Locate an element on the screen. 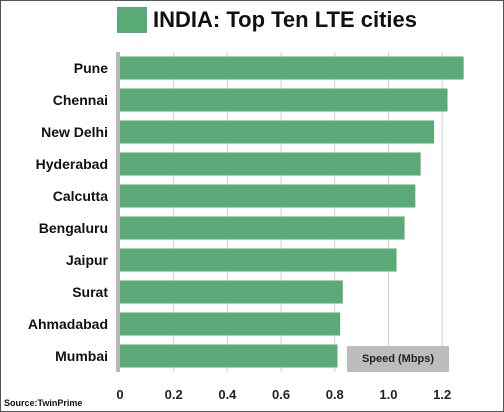 The image size is (504, 412). x-tick-label: 0.8 is located at coordinates (335, 394).